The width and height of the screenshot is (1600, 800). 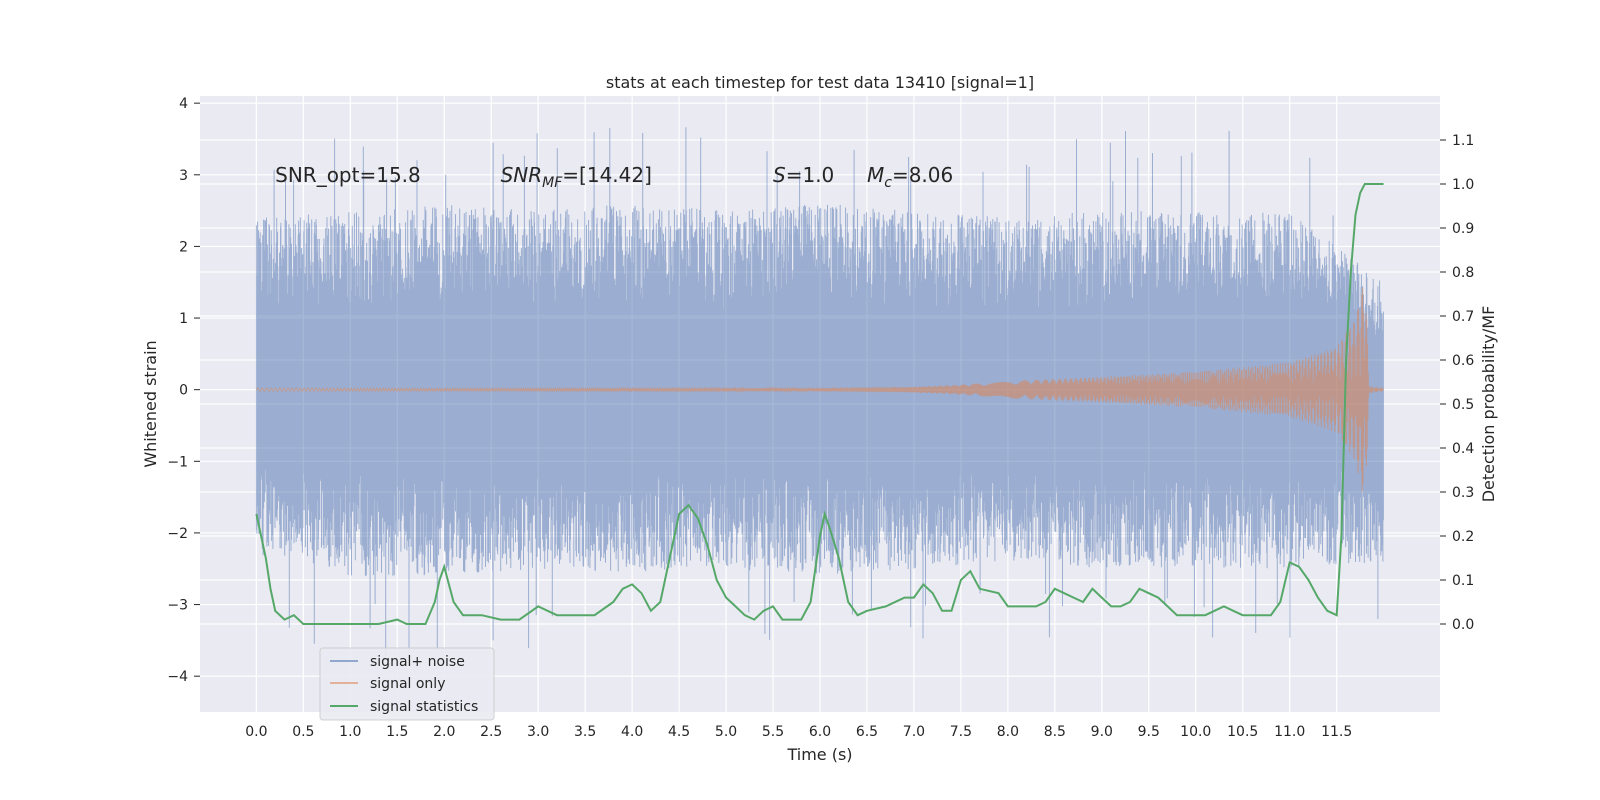 I want to click on y-axis-label: Whitened strain, so click(x=150, y=403).